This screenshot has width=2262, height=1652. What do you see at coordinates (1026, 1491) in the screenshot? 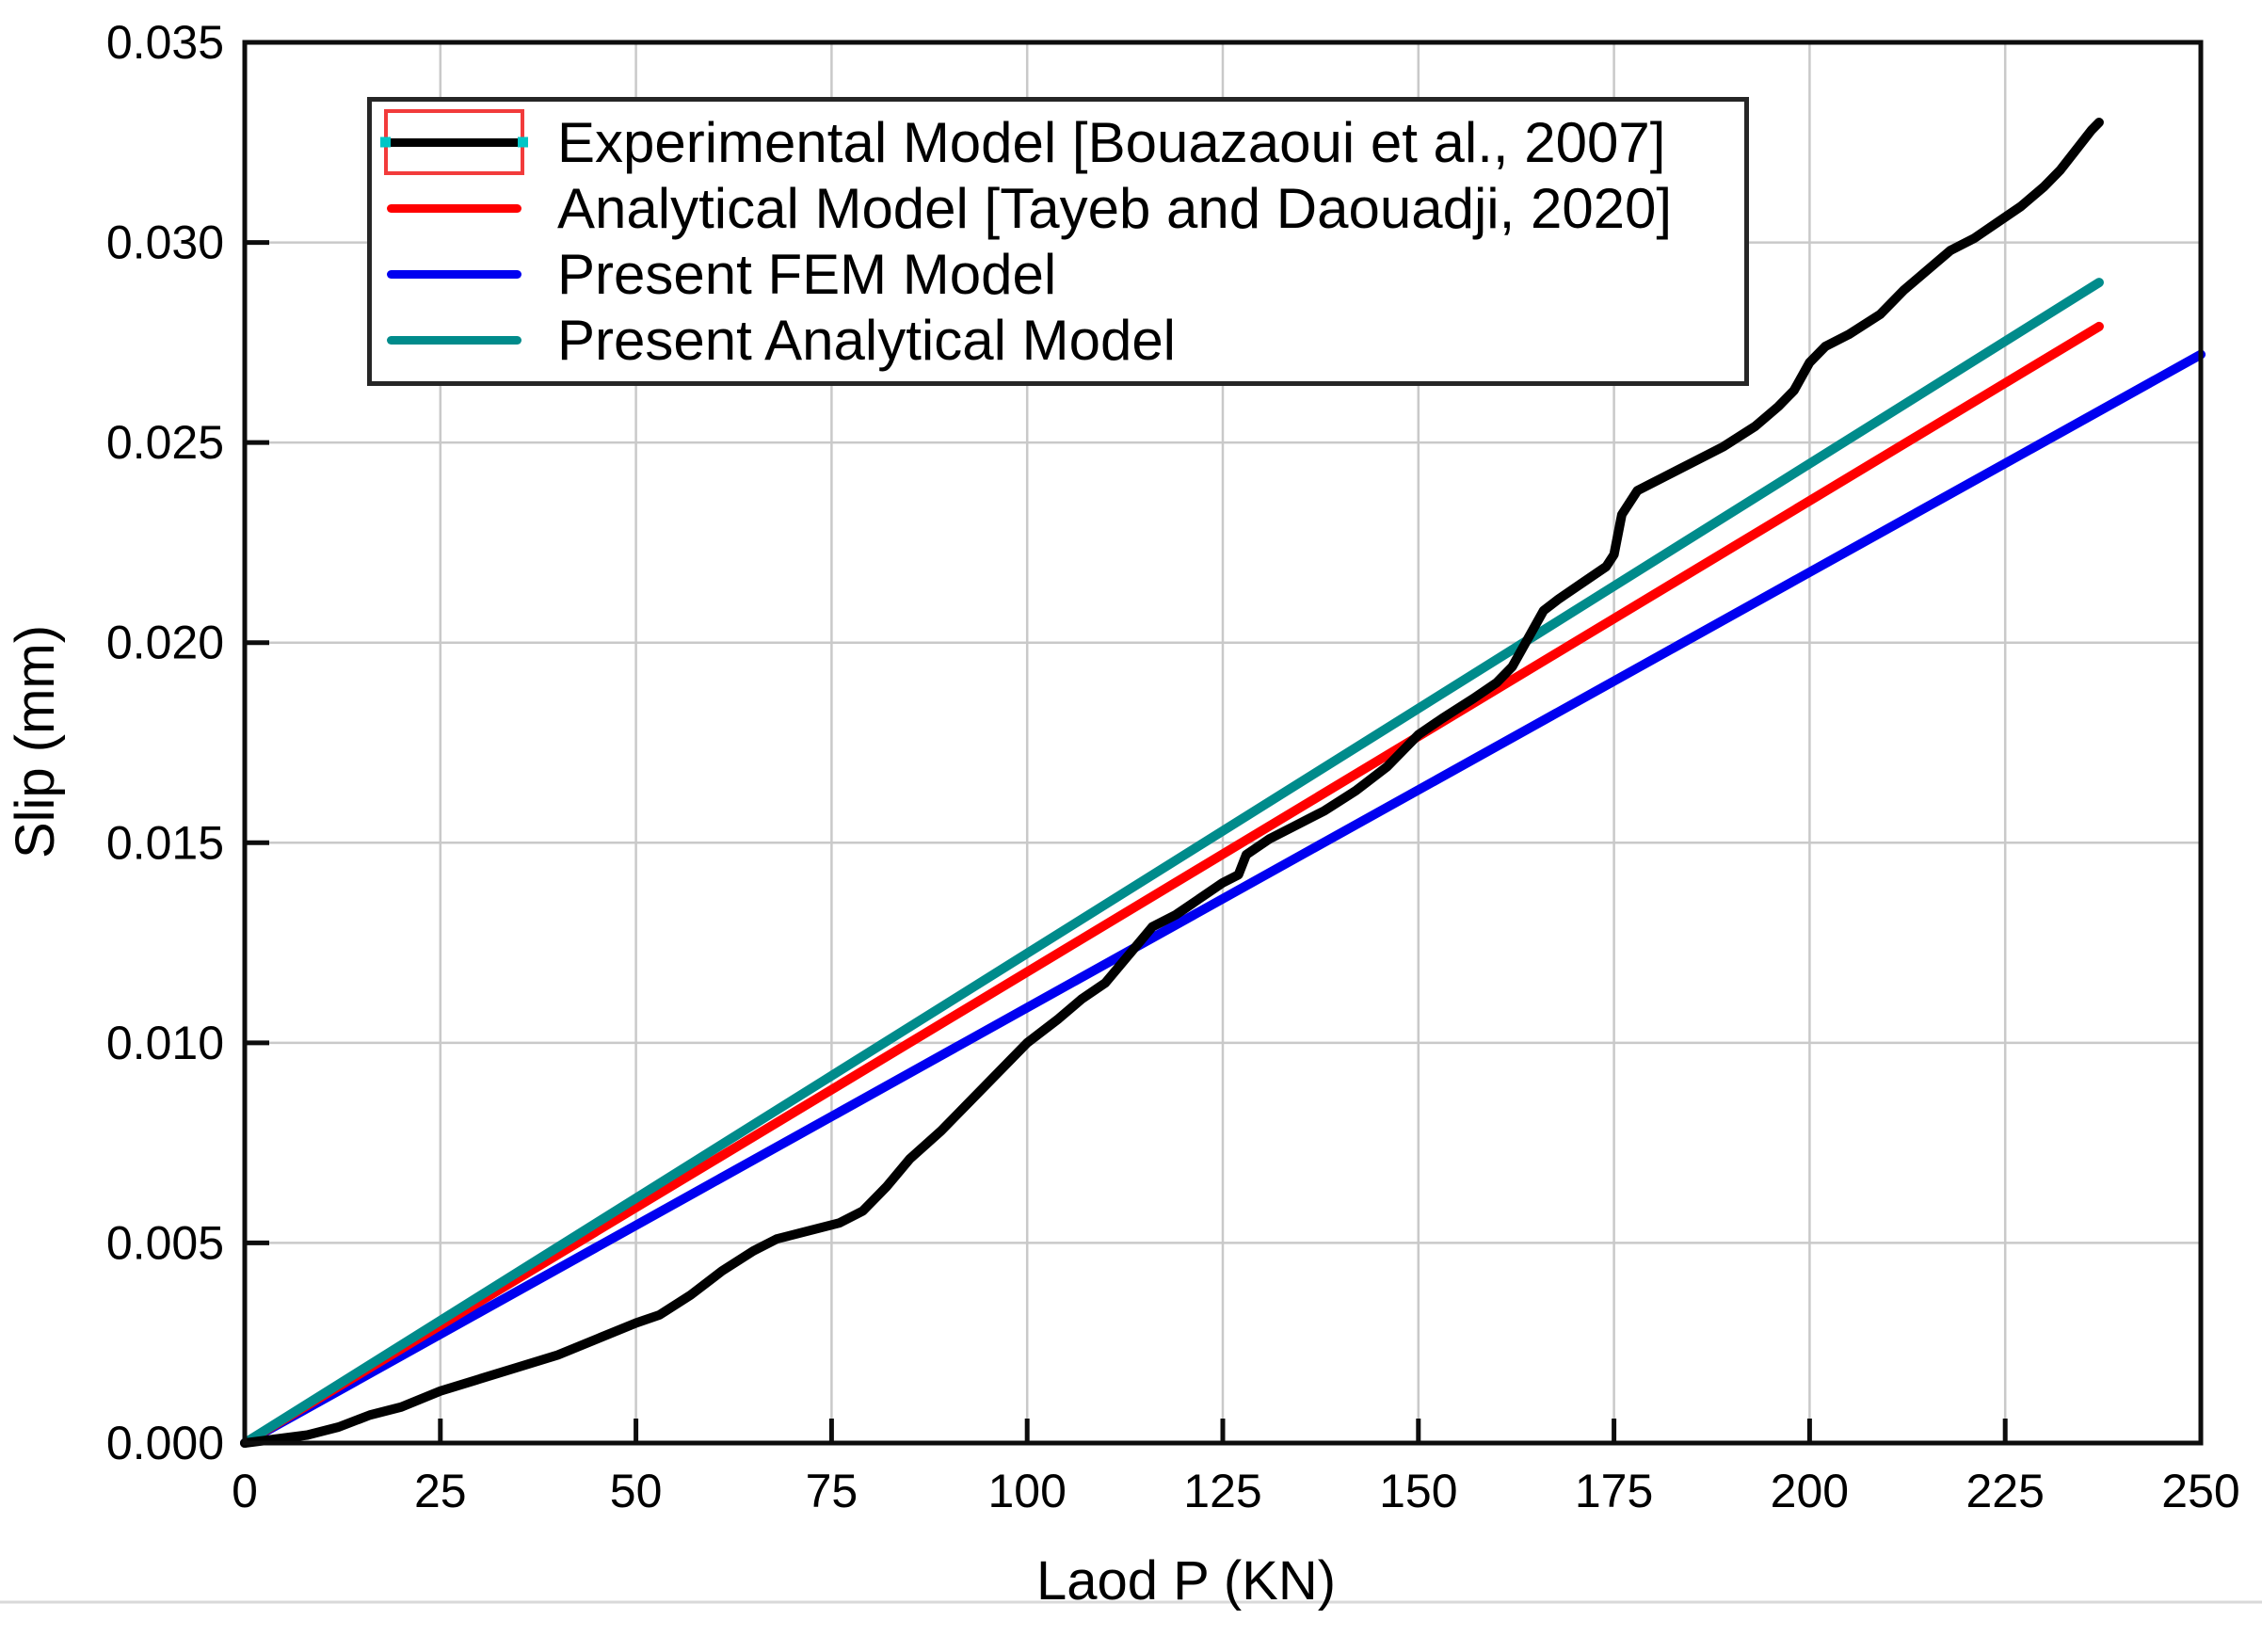
I see `x-tick-label: 100` at bounding box center [1026, 1491].